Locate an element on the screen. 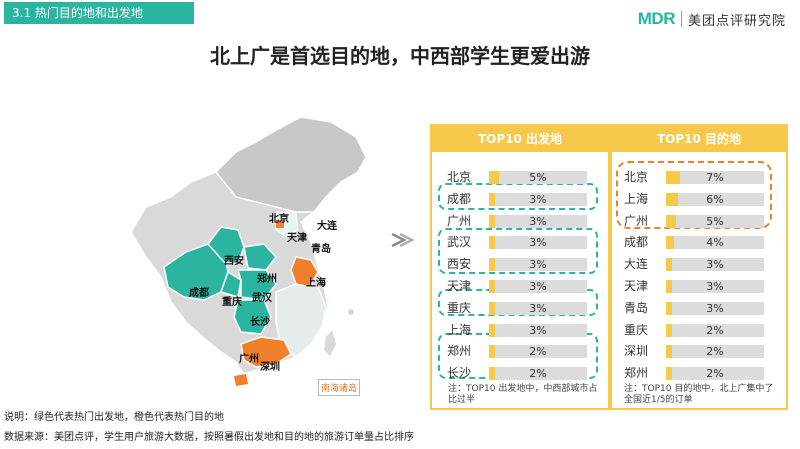 The width and height of the screenshot is (800, 449). destination-row: 北京 7% is located at coordinates (694, 177).